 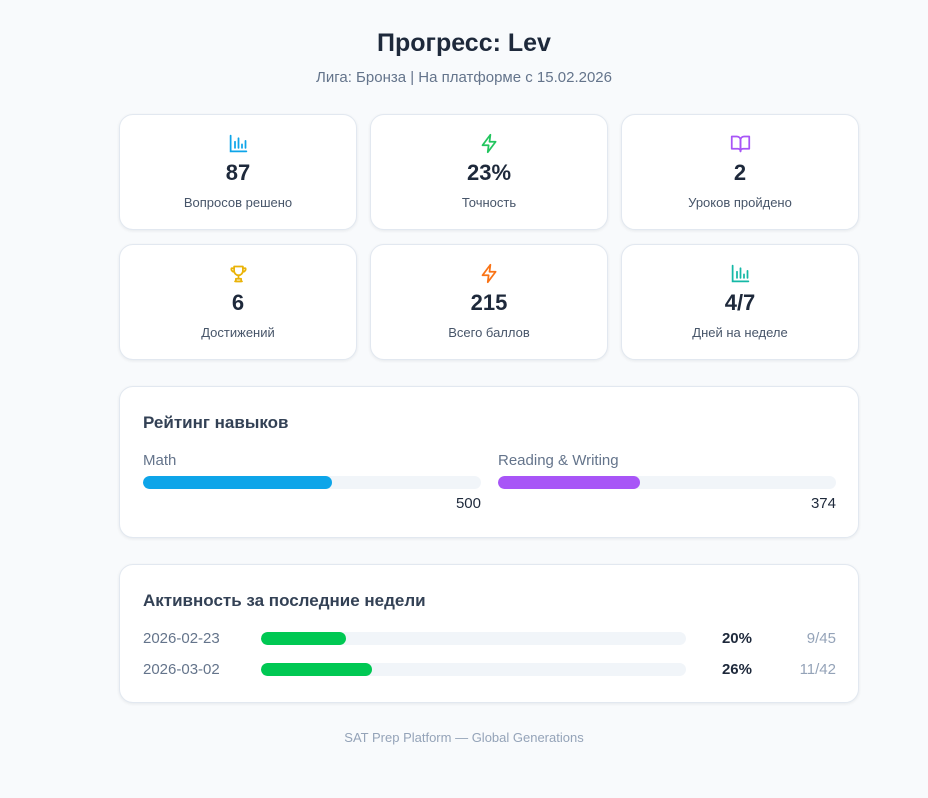 I want to click on activity-row: 2026-03-02 26% 11/42, so click(x=489, y=670).